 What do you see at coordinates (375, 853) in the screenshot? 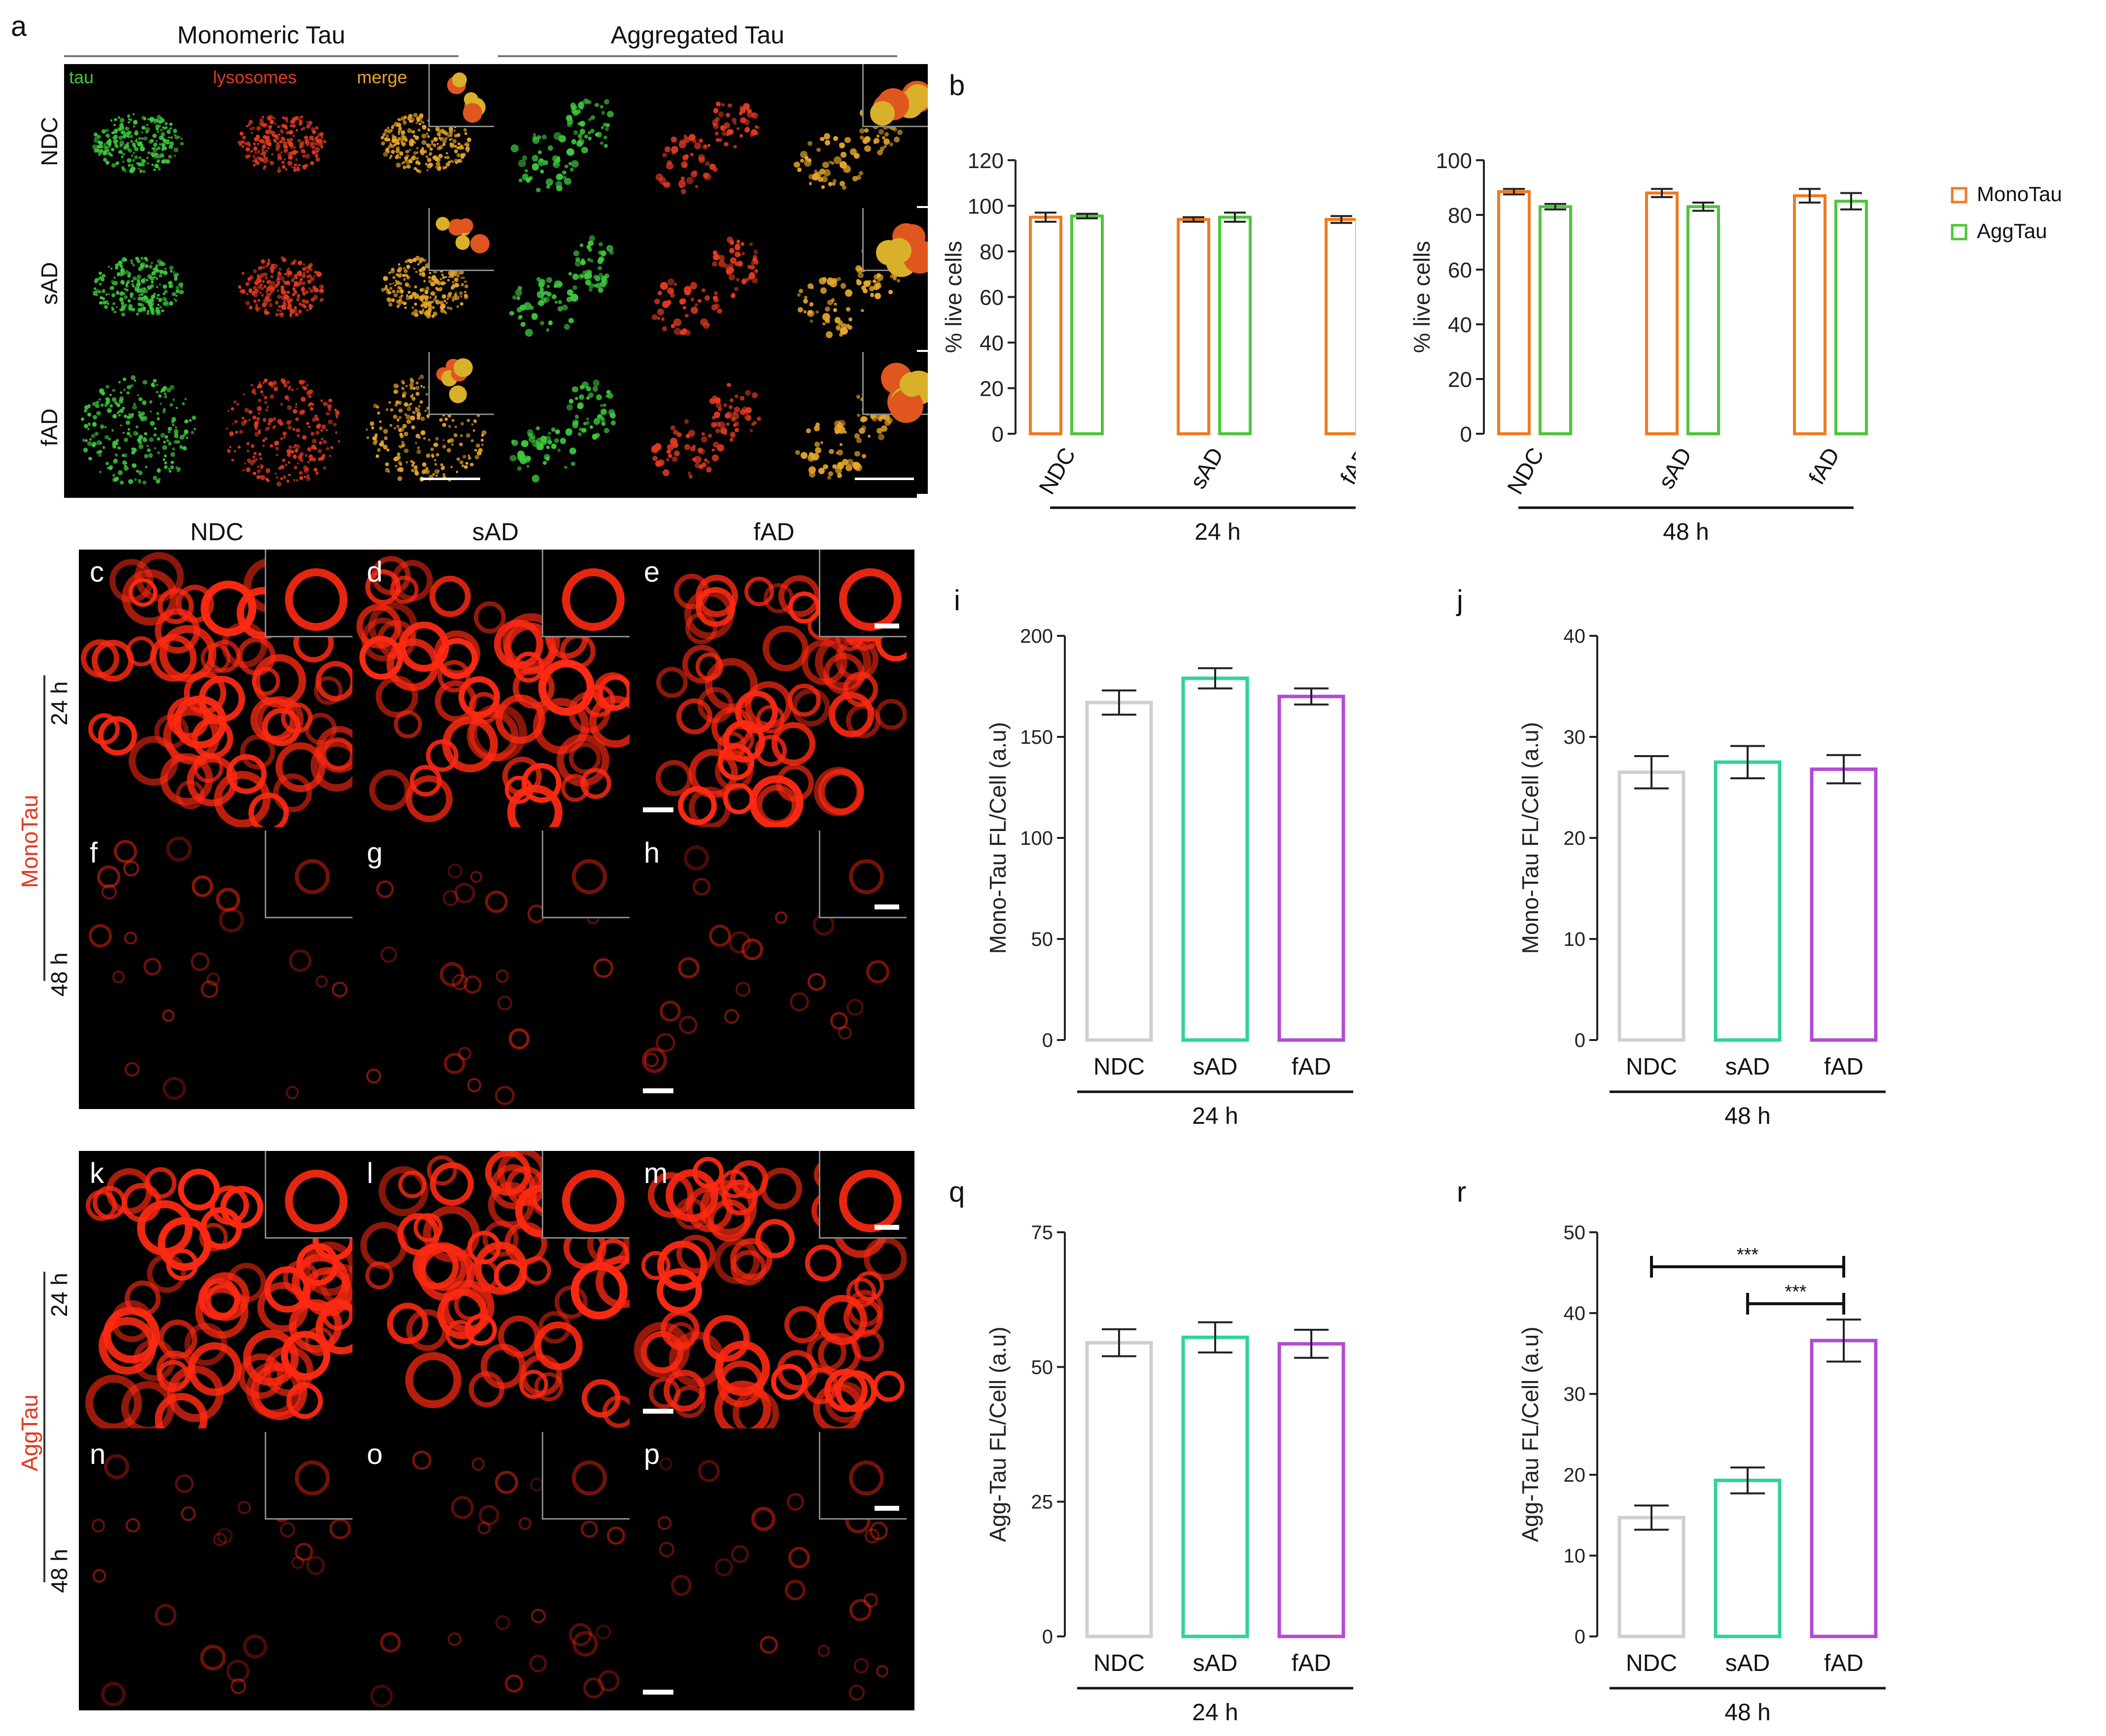
I see `tile-letter: g` at bounding box center [375, 853].